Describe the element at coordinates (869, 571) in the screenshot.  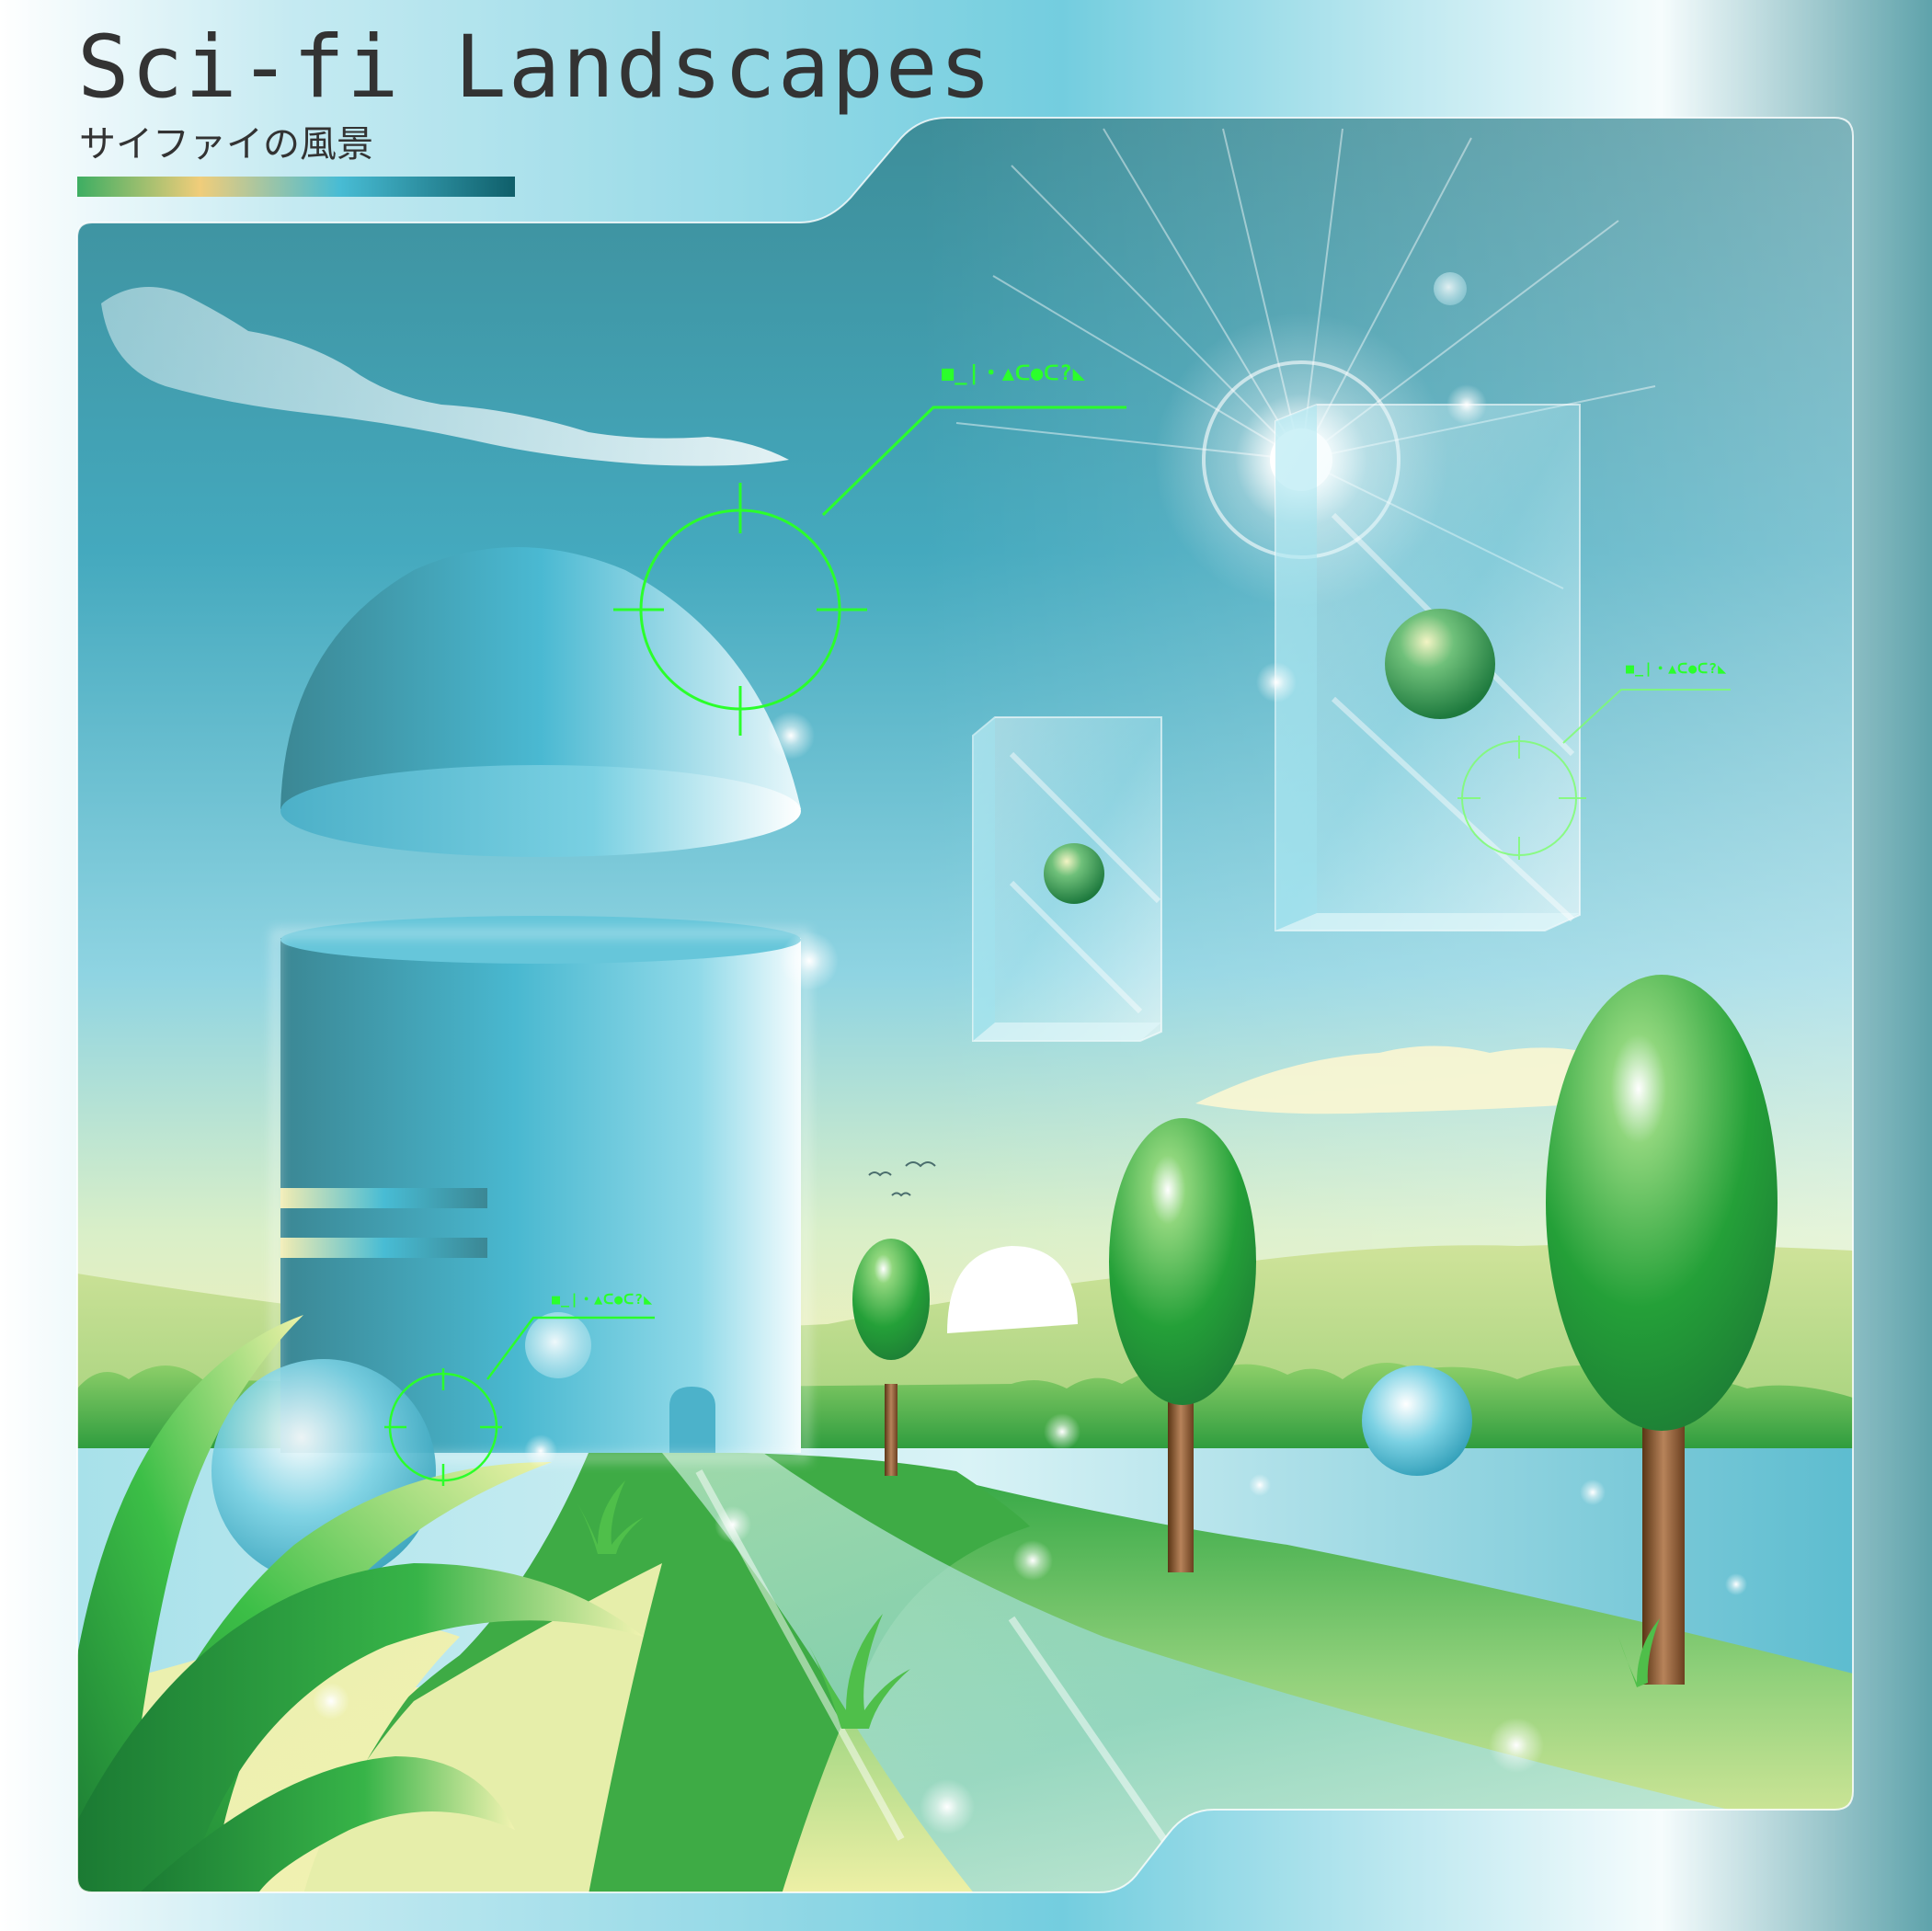
I see `hud-target-large` at that location.